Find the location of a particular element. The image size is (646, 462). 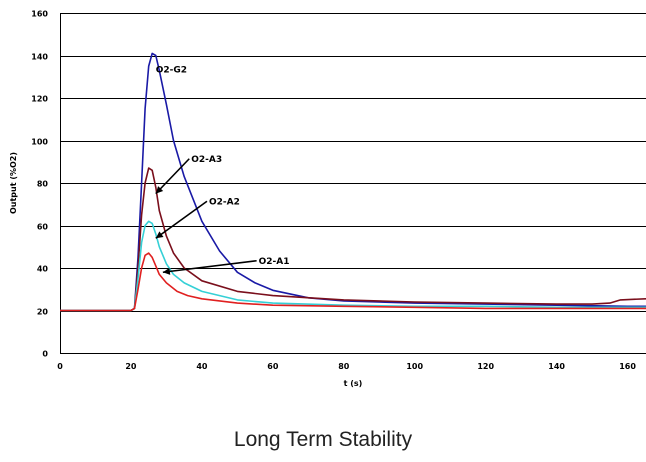

y-tick-label: 160 is located at coordinates (39, 14).